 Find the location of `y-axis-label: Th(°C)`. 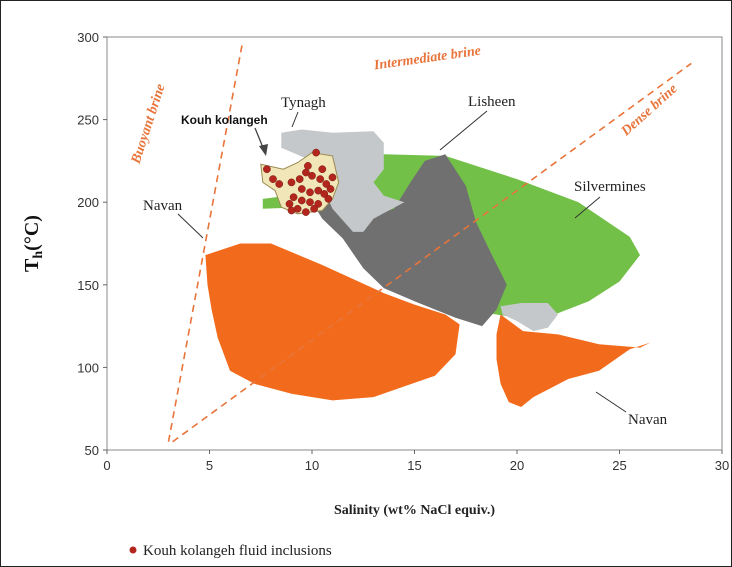

y-axis-label: Th(°C) is located at coordinates (33, 243).